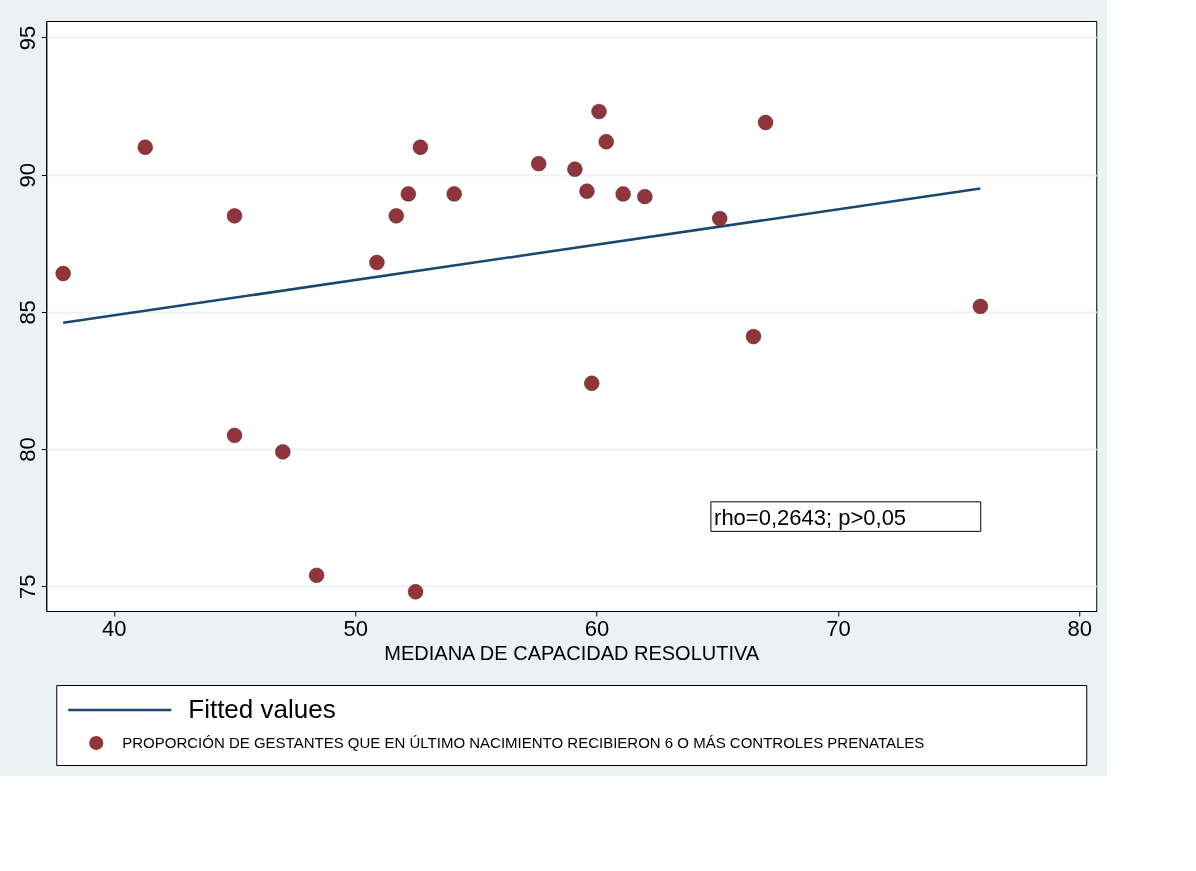 This screenshot has height=871, width=1196. I want to click on y-tick-label: 75, so click(27, 587).